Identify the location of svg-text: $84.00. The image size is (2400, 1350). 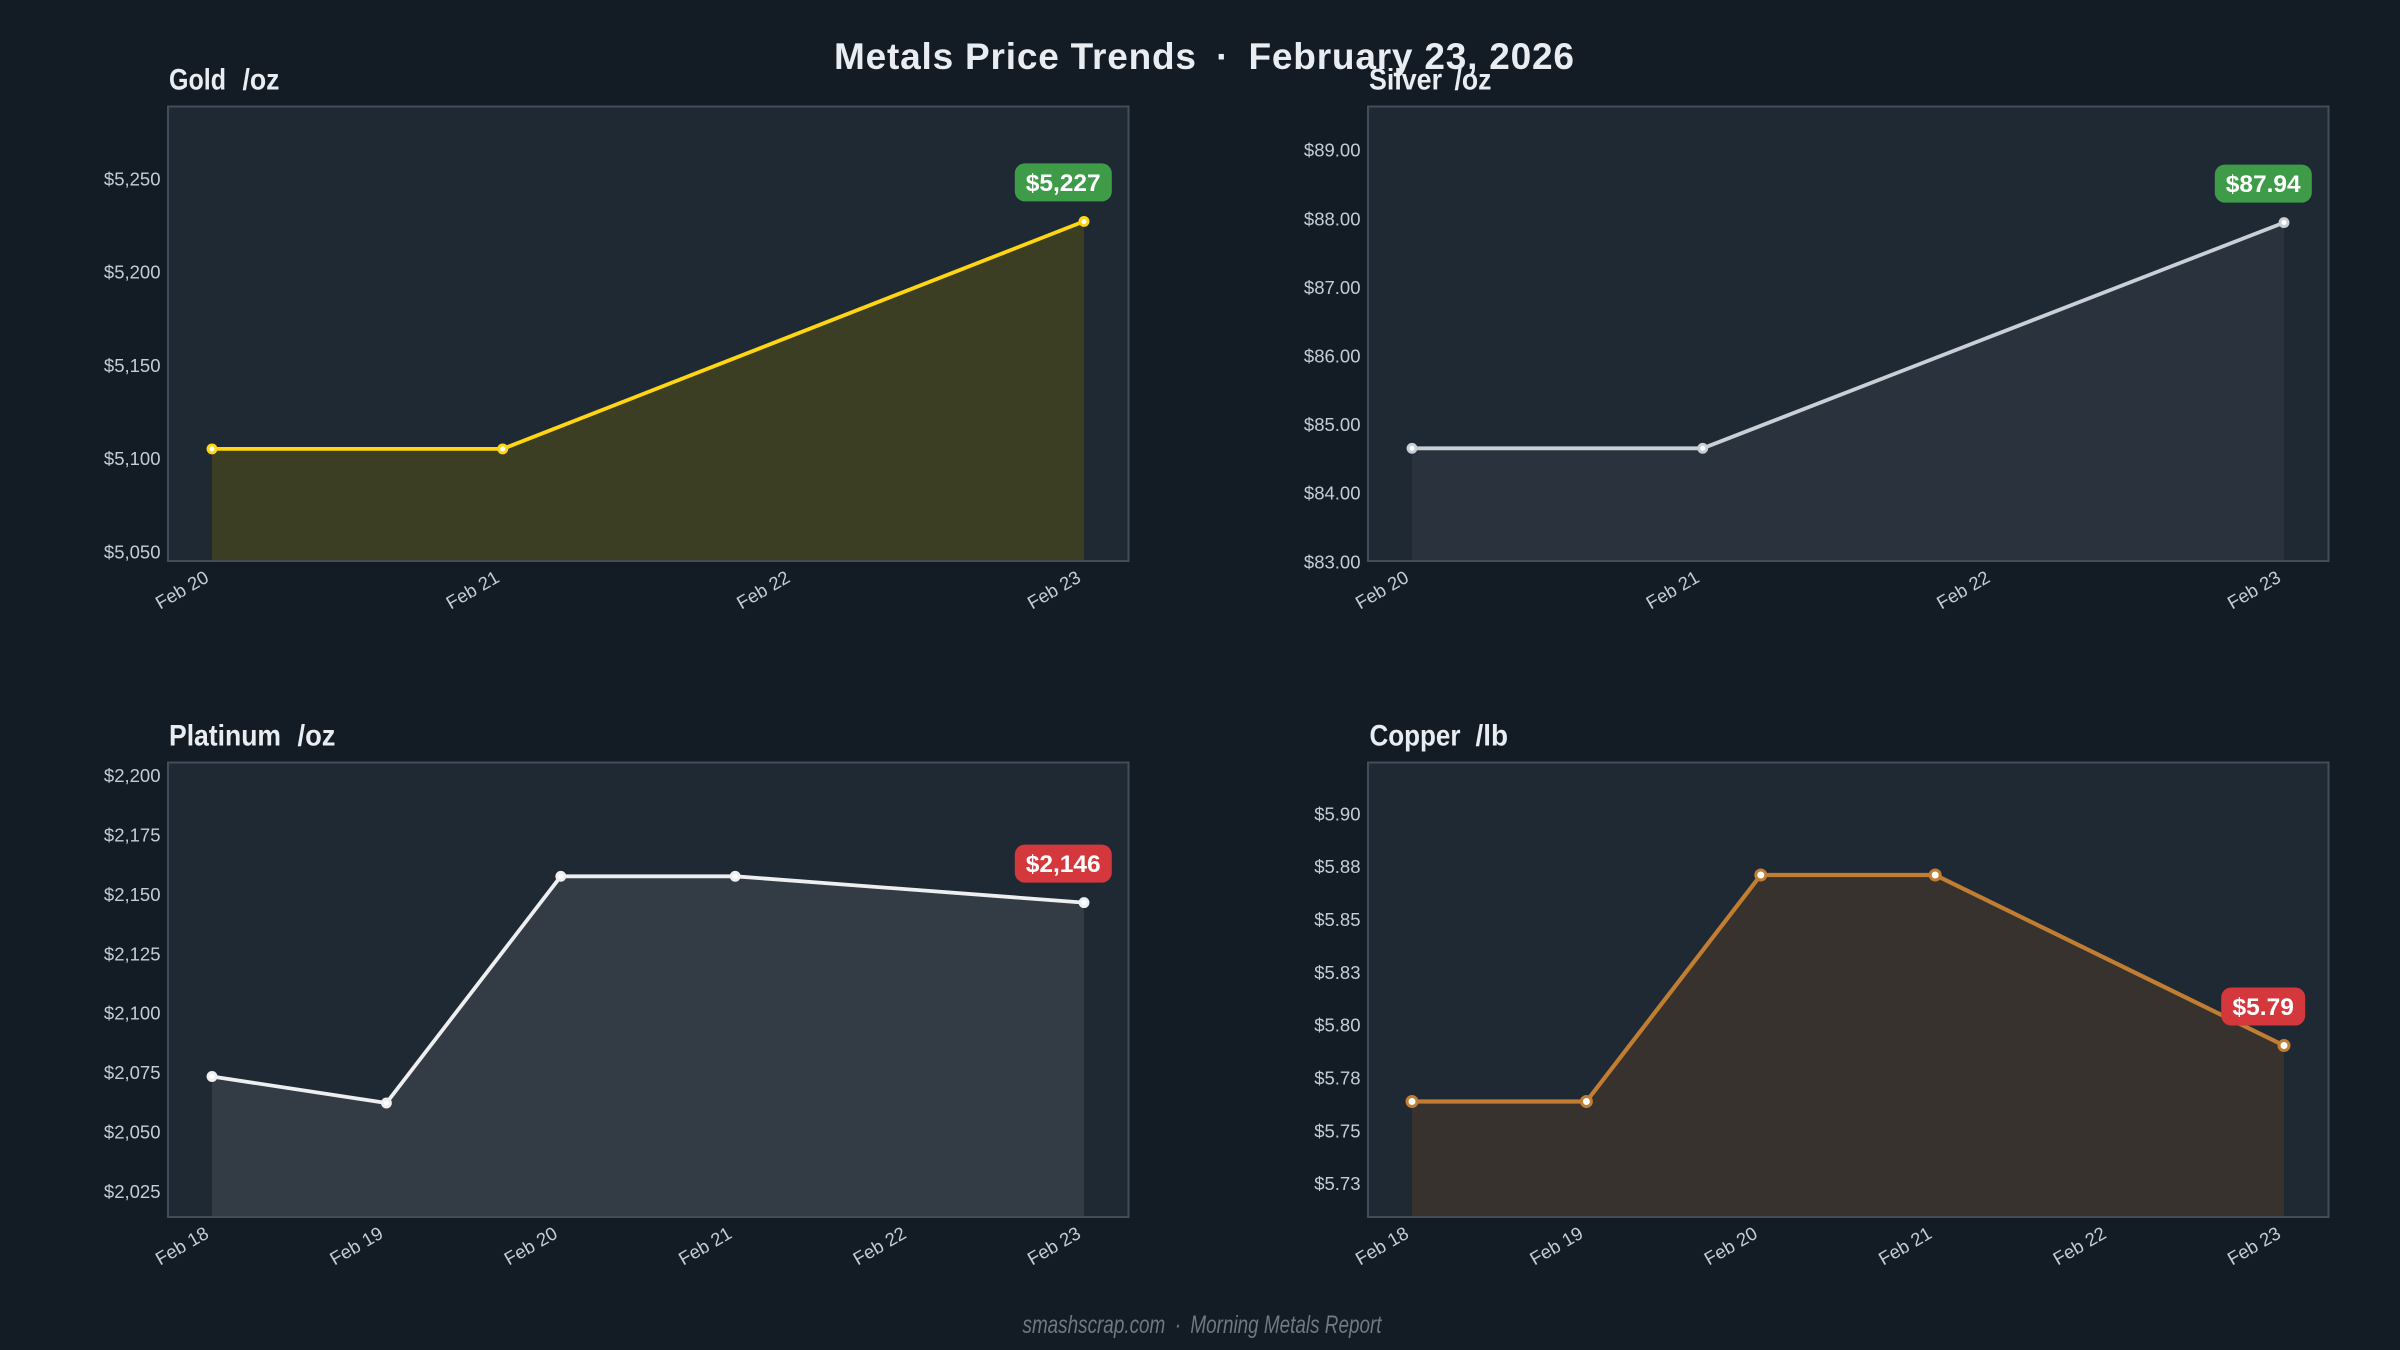
(1332, 493).